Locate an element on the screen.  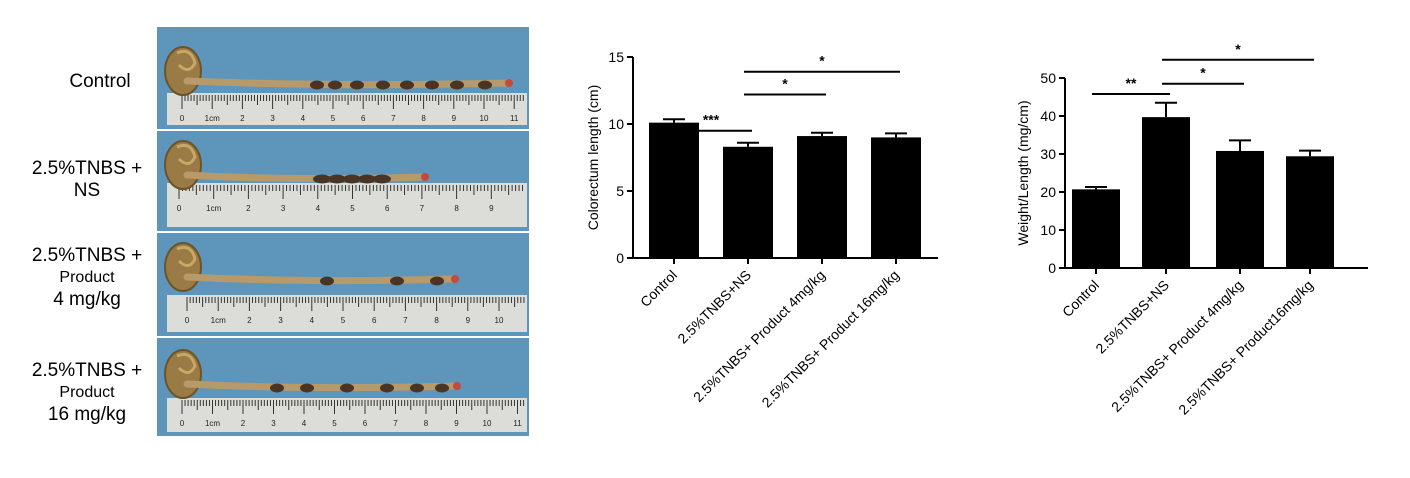
colon-photo-drawing: 0 1cm 2 3 4 5 6 7 8 9 10 11 is located at coordinates (345, 390).